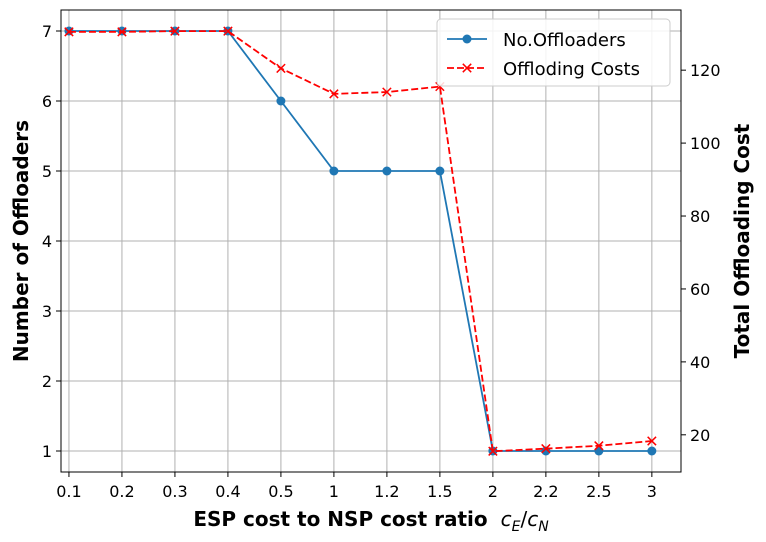 This screenshot has width=766, height=542. What do you see at coordinates (21, 241) in the screenshot?
I see `y-axis-left-title: Number of Offloaders` at bounding box center [21, 241].